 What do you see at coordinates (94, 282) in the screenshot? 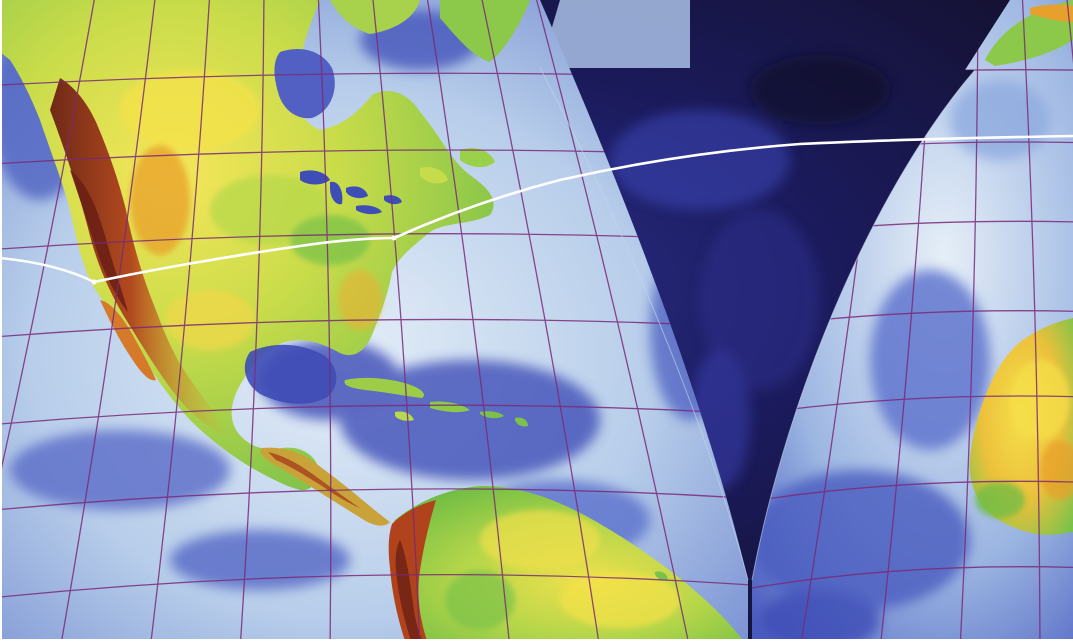
I see `route-endpoint` at bounding box center [94, 282].